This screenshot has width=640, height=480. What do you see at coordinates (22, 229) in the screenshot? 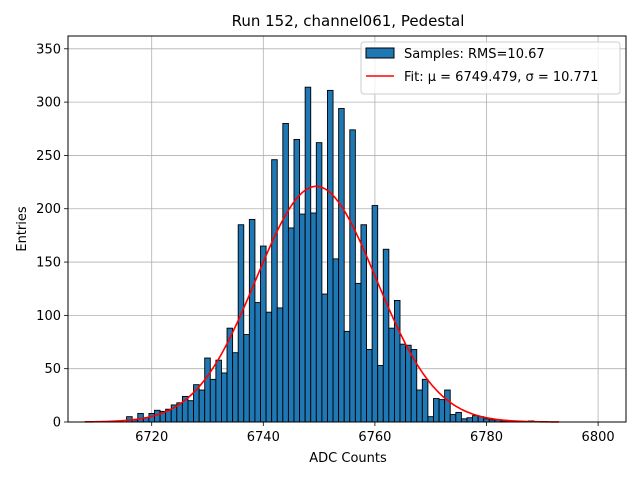
I see `y-axis-label: Entries` at bounding box center [22, 229].